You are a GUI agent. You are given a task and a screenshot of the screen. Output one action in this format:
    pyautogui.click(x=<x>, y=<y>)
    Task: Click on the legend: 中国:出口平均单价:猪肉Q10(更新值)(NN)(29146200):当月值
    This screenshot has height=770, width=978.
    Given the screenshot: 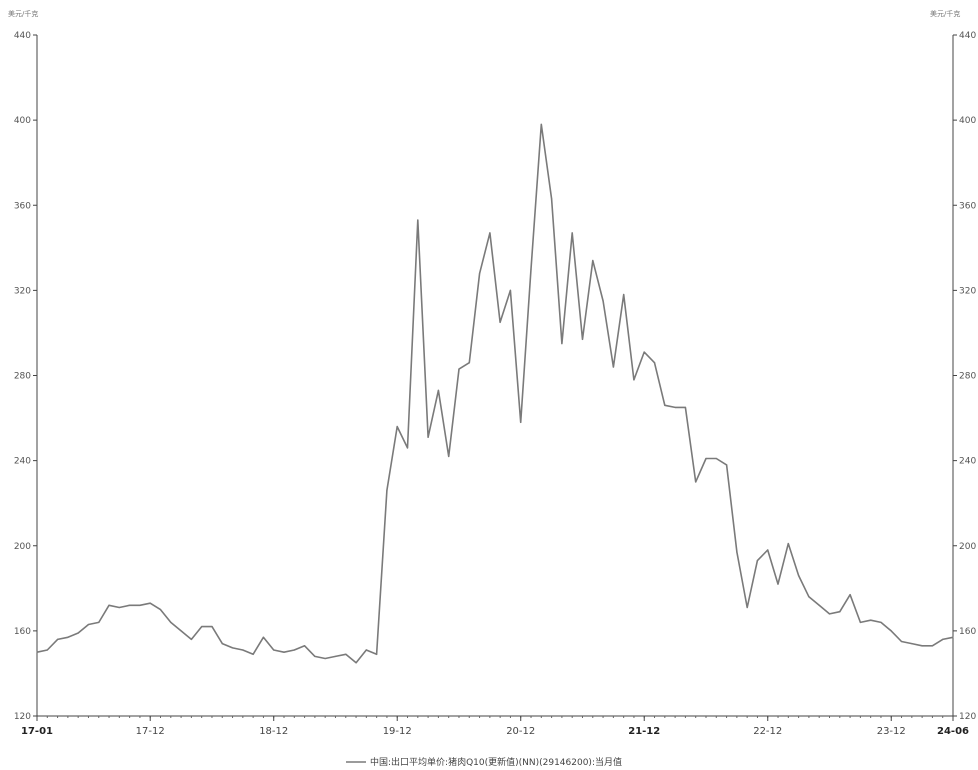 What is the action you would take?
    pyautogui.click(x=484, y=762)
    